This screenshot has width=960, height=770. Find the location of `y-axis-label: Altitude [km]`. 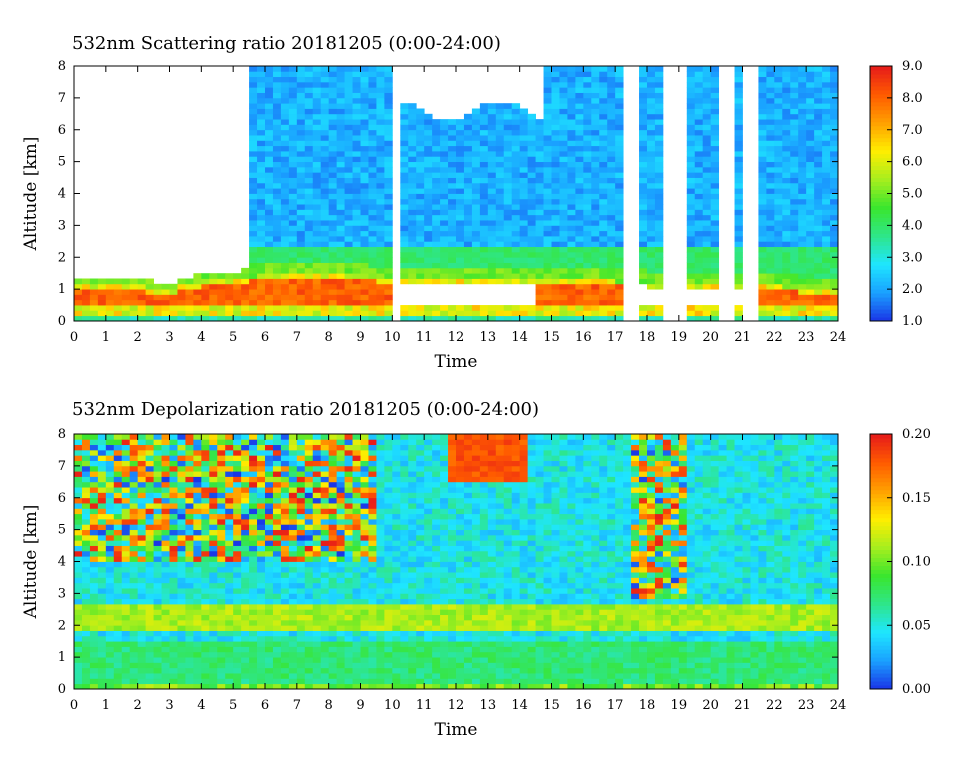

y-axis-label: Altitude [km] is located at coordinates (31, 194).